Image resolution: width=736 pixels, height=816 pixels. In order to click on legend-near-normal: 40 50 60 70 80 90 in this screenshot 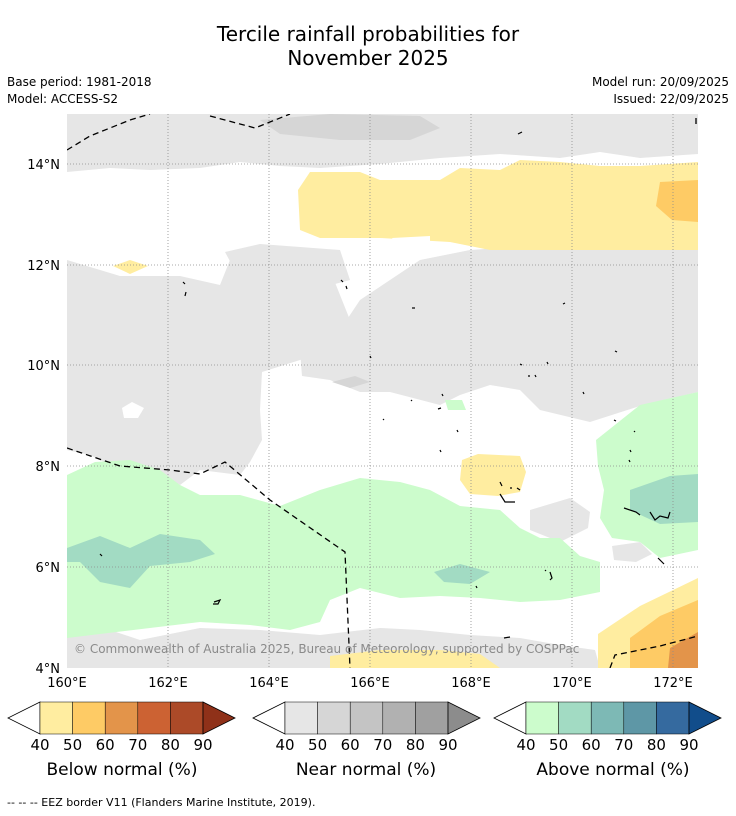, I will do `click(366, 727)`.